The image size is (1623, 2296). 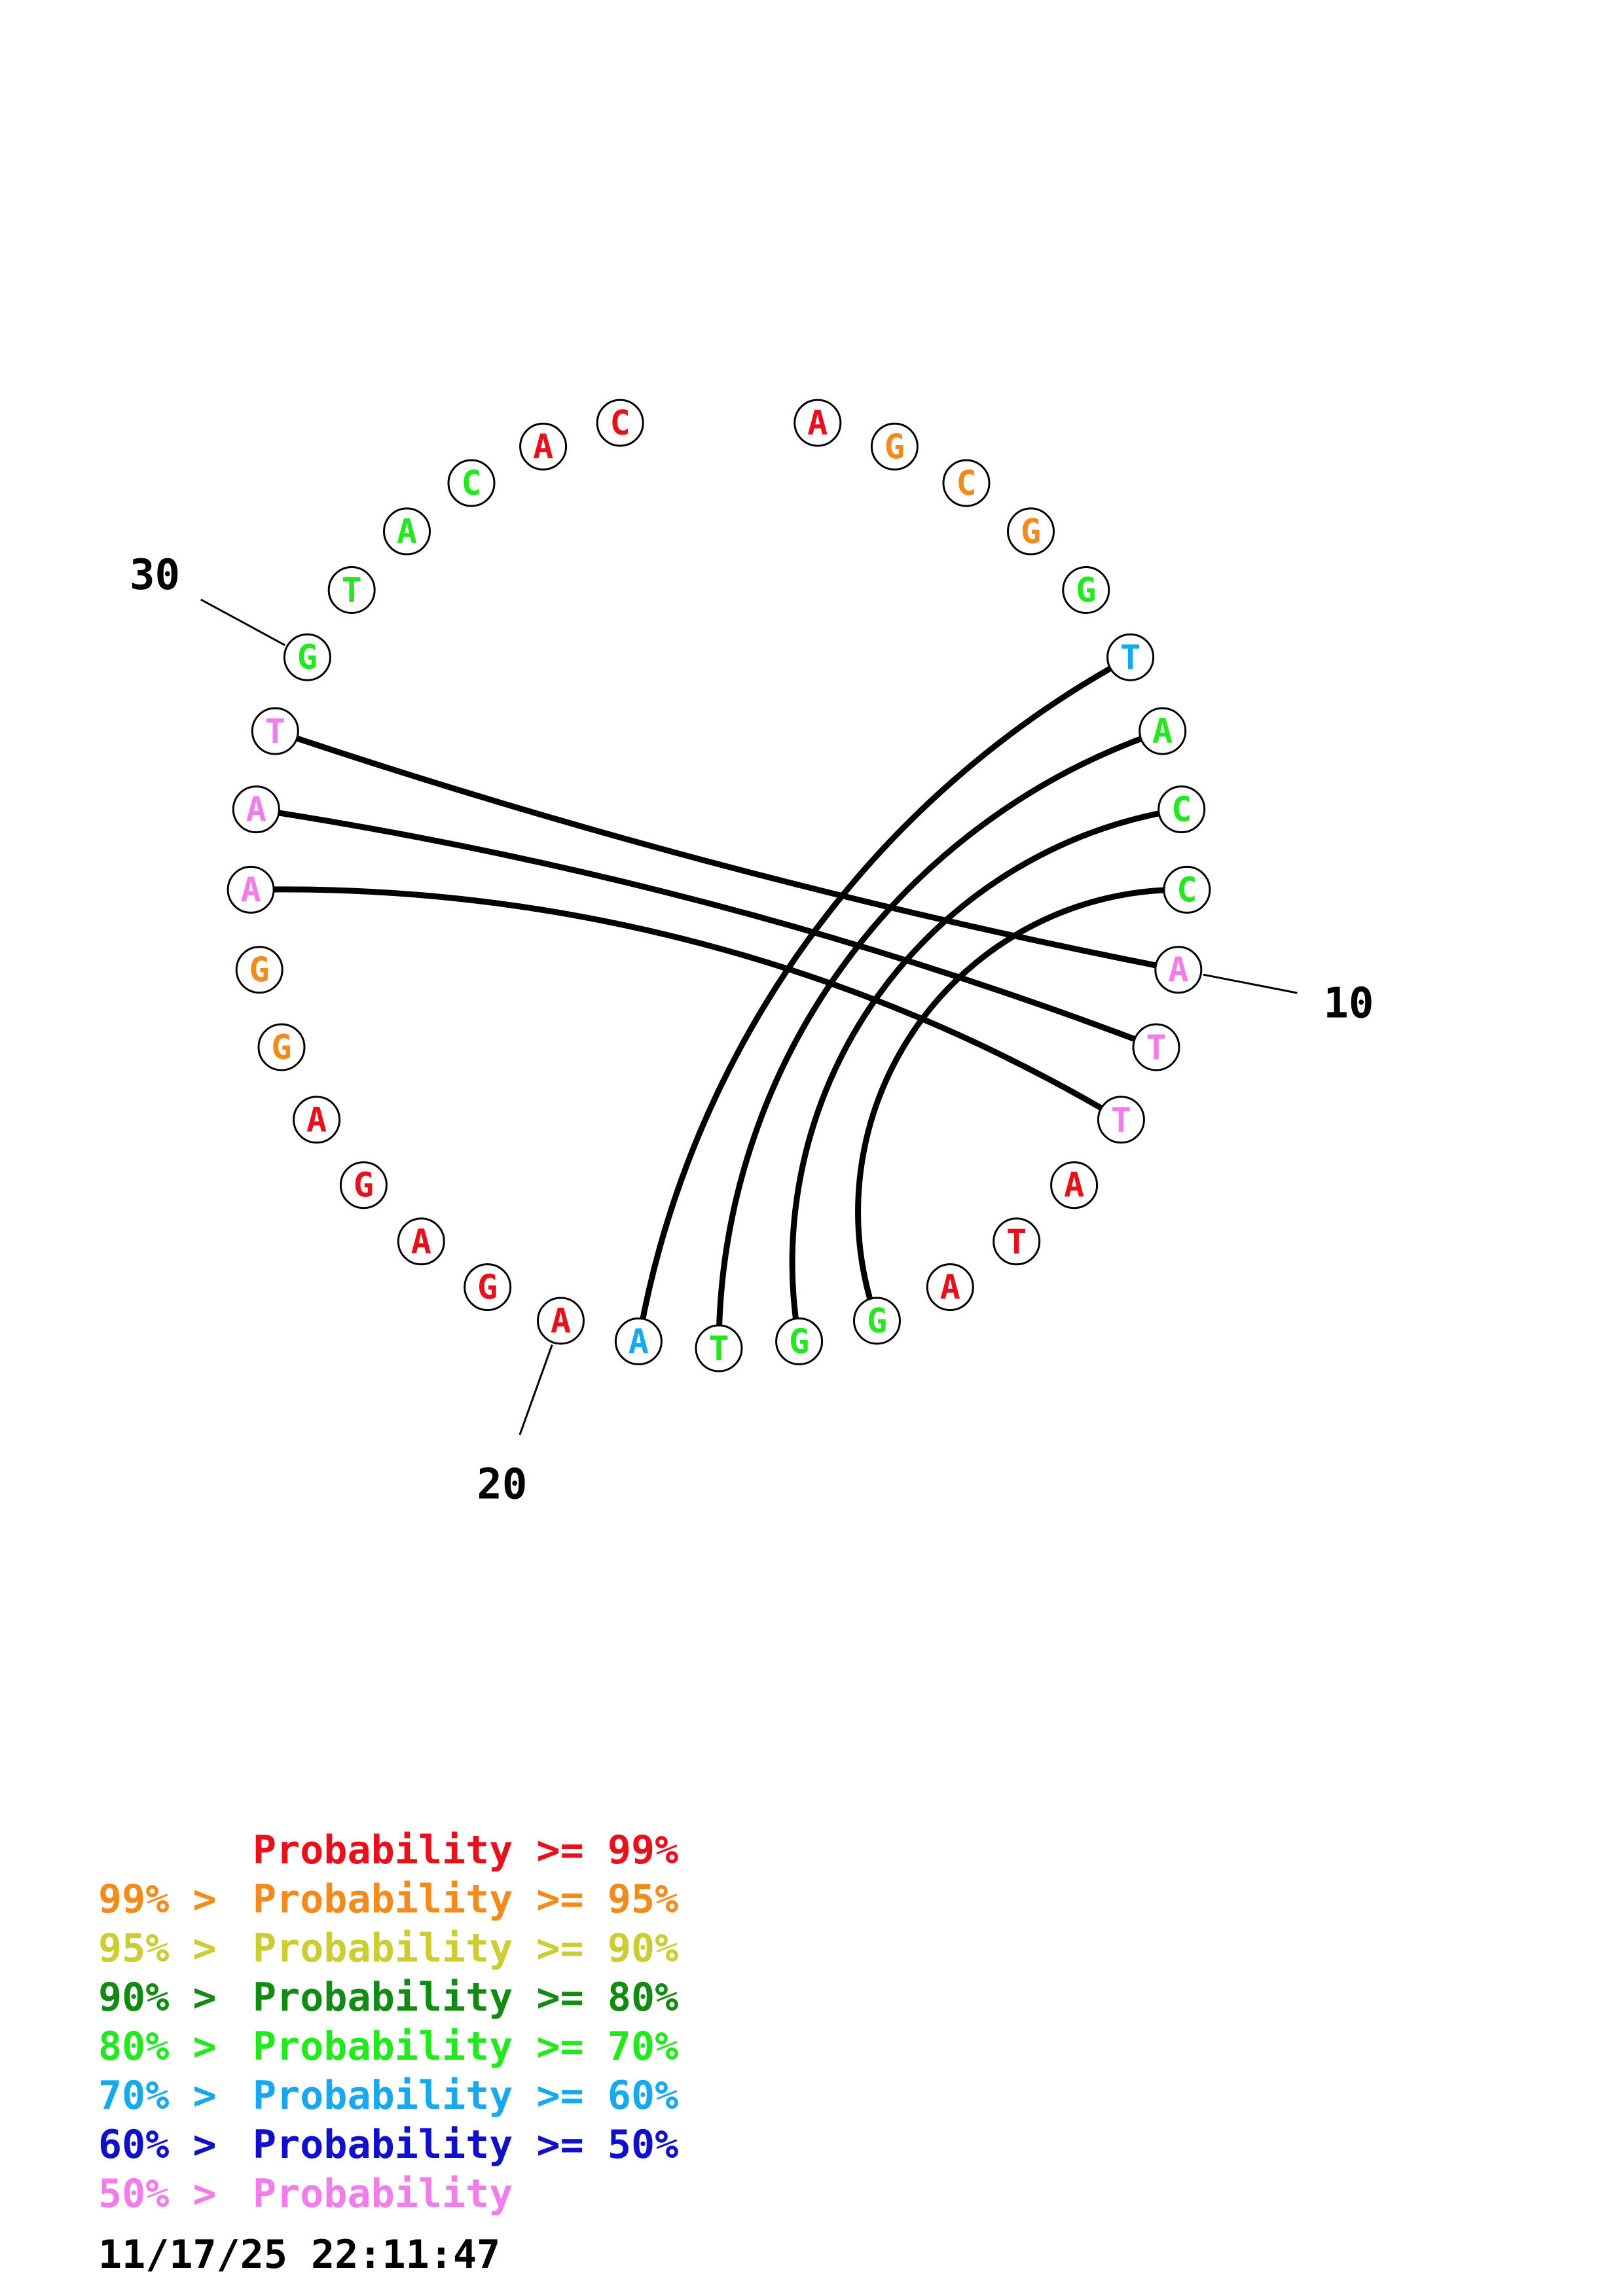 I want to click on nucleotide-9: C, so click(x=1187, y=889).